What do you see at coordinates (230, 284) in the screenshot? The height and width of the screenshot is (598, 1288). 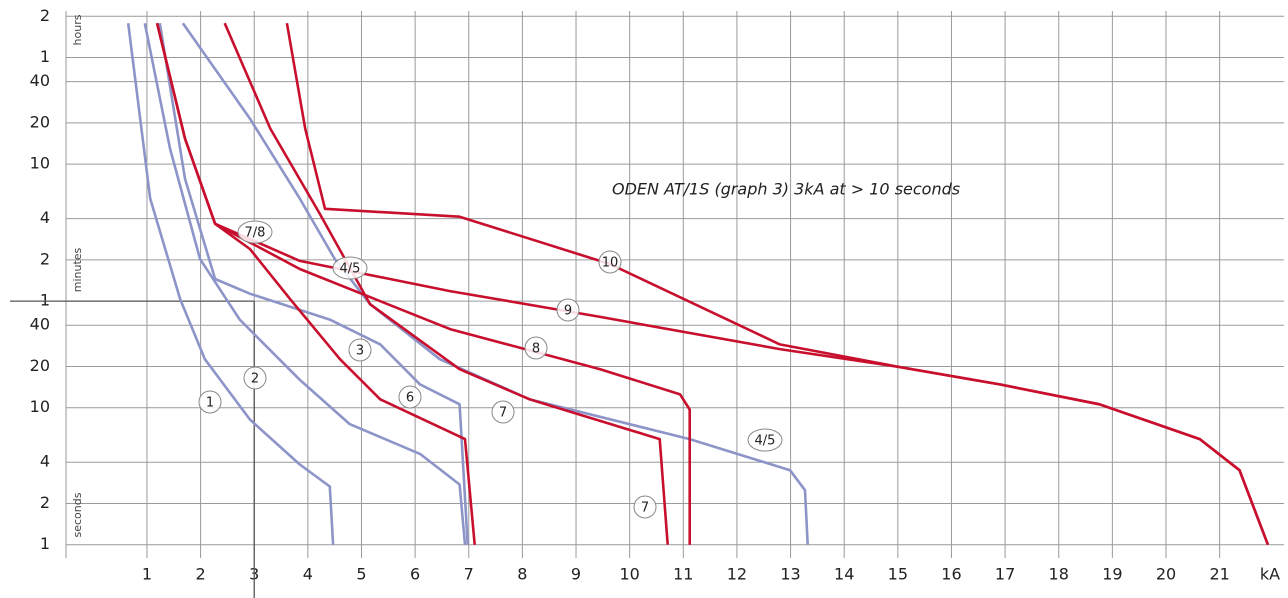 I see `curve` at bounding box center [230, 284].